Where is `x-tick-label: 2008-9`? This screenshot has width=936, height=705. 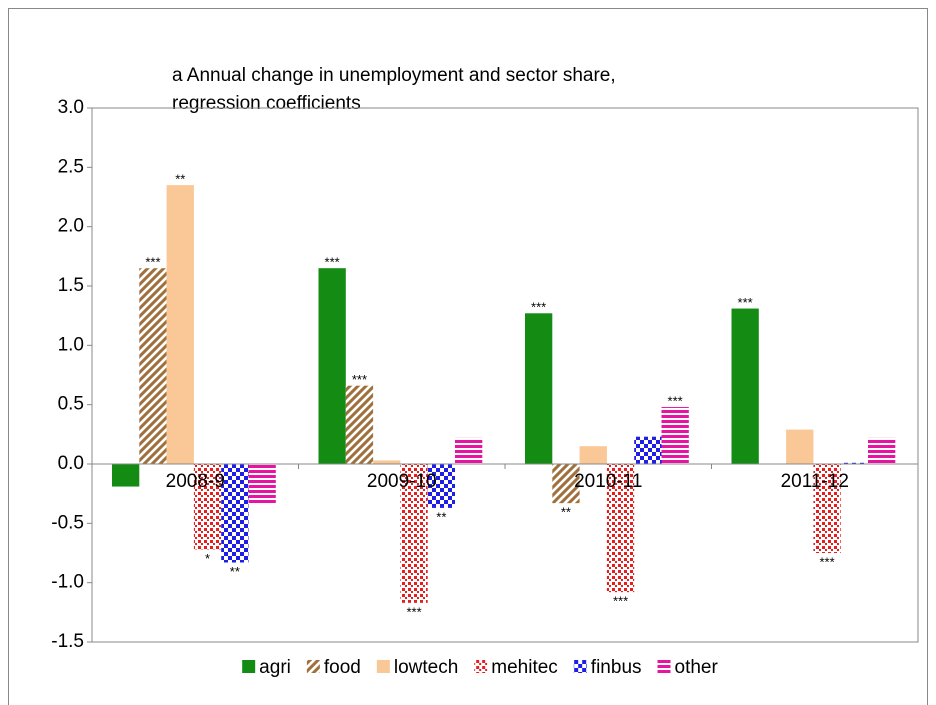
x-tick-label: 2008-9 is located at coordinates (195, 481).